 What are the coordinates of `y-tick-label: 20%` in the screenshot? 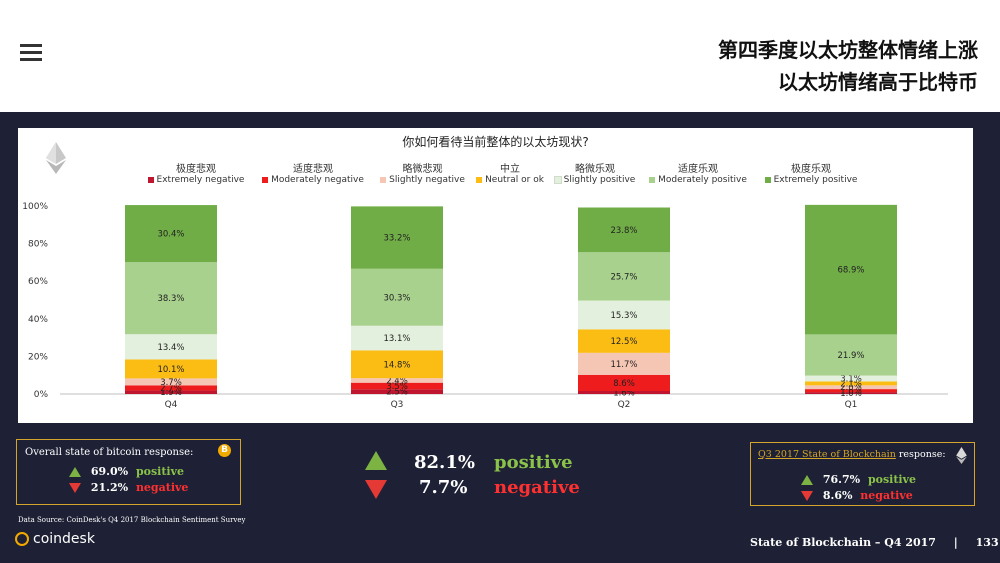 It's located at (38, 357).